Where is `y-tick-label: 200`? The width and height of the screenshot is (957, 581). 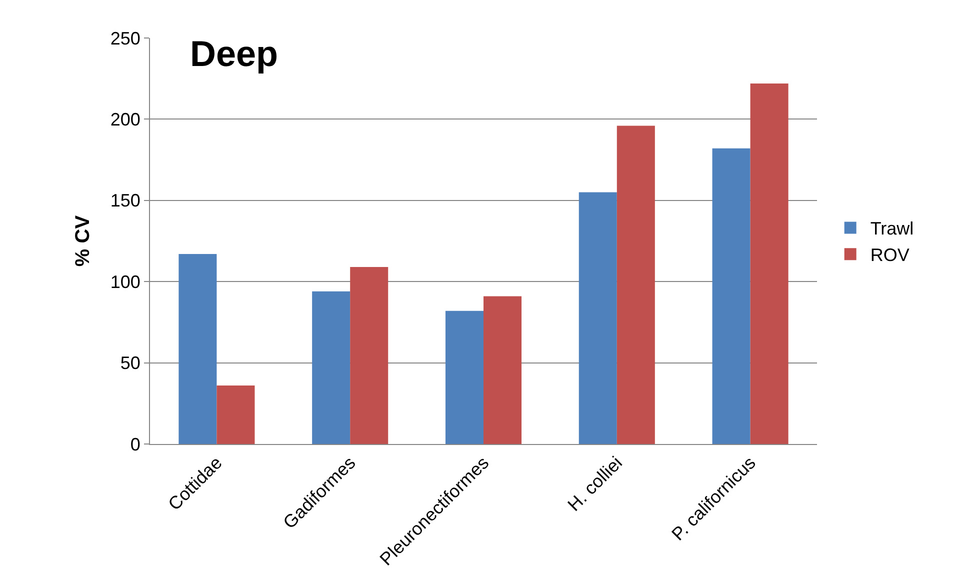
y-tick-label: 200 is located at coordinates (125, 120).